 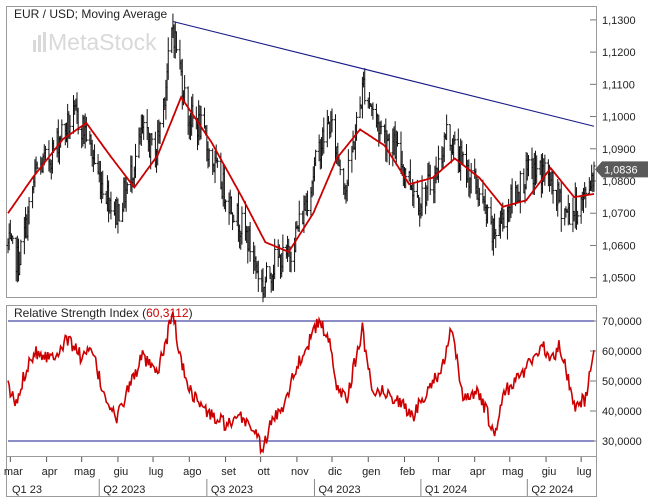 I want to click on month-label: ago, so click(x=192, y=472).